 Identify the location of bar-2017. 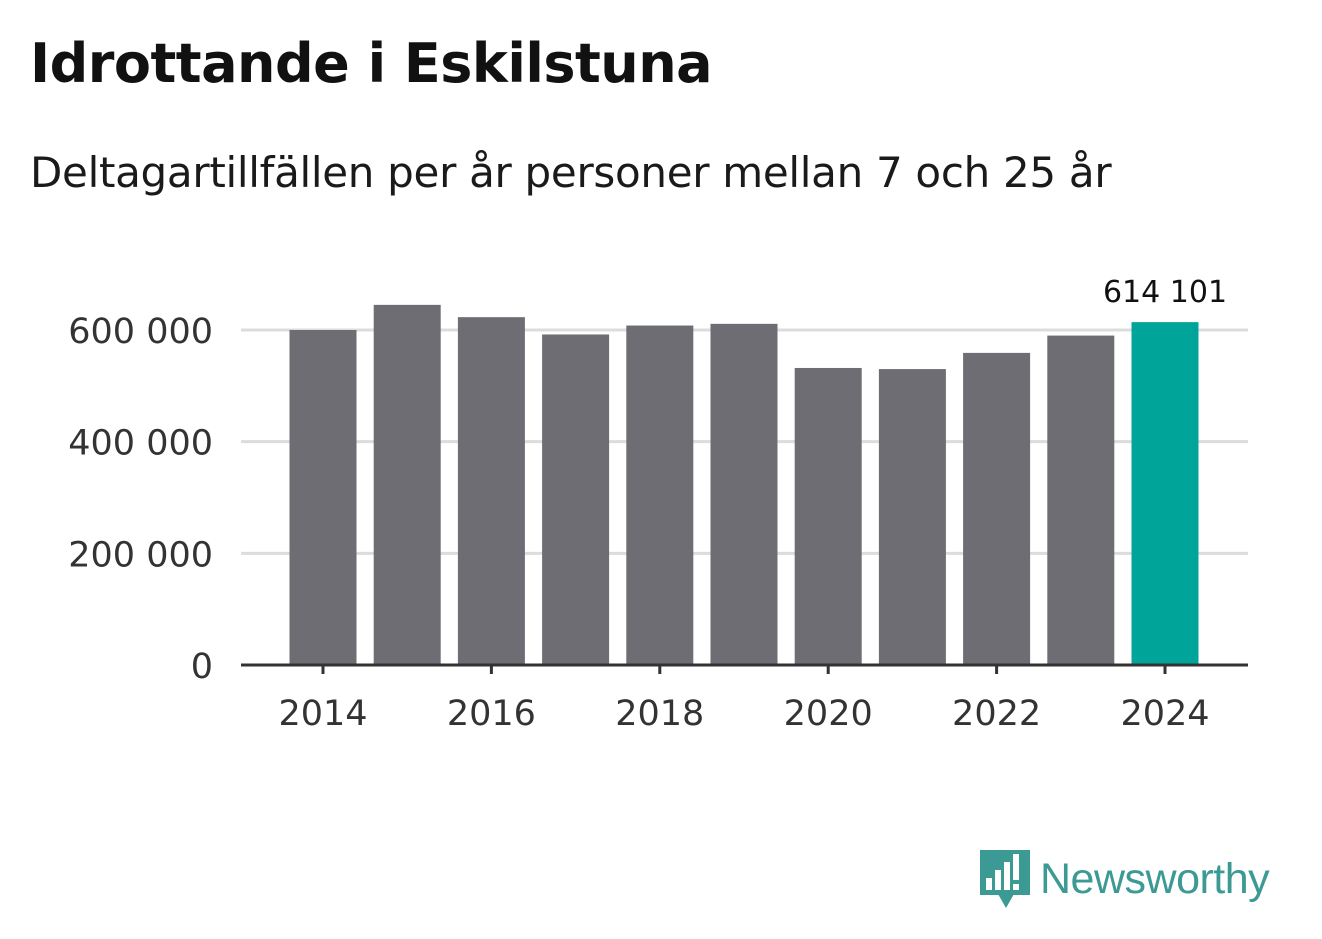
(576, 499).